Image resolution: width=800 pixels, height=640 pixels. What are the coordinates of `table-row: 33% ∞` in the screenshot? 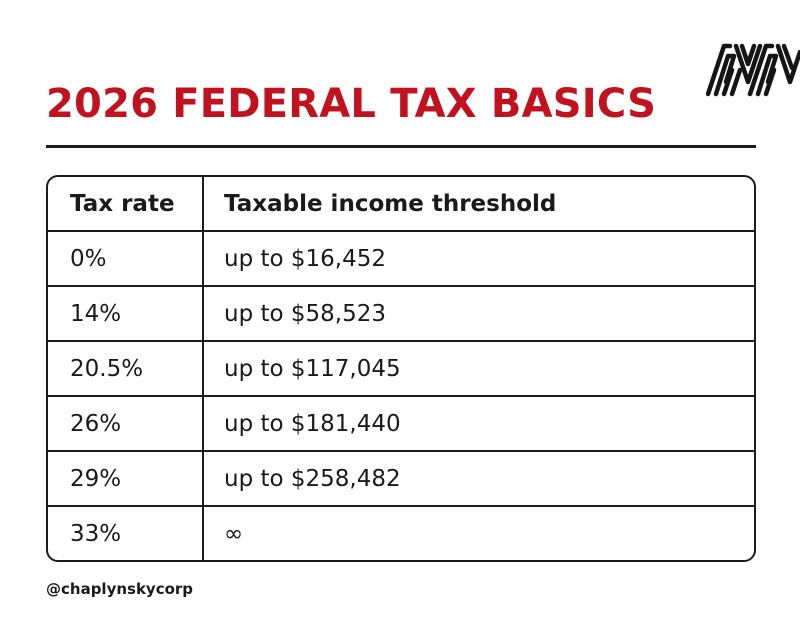 It's located at (401, 533).